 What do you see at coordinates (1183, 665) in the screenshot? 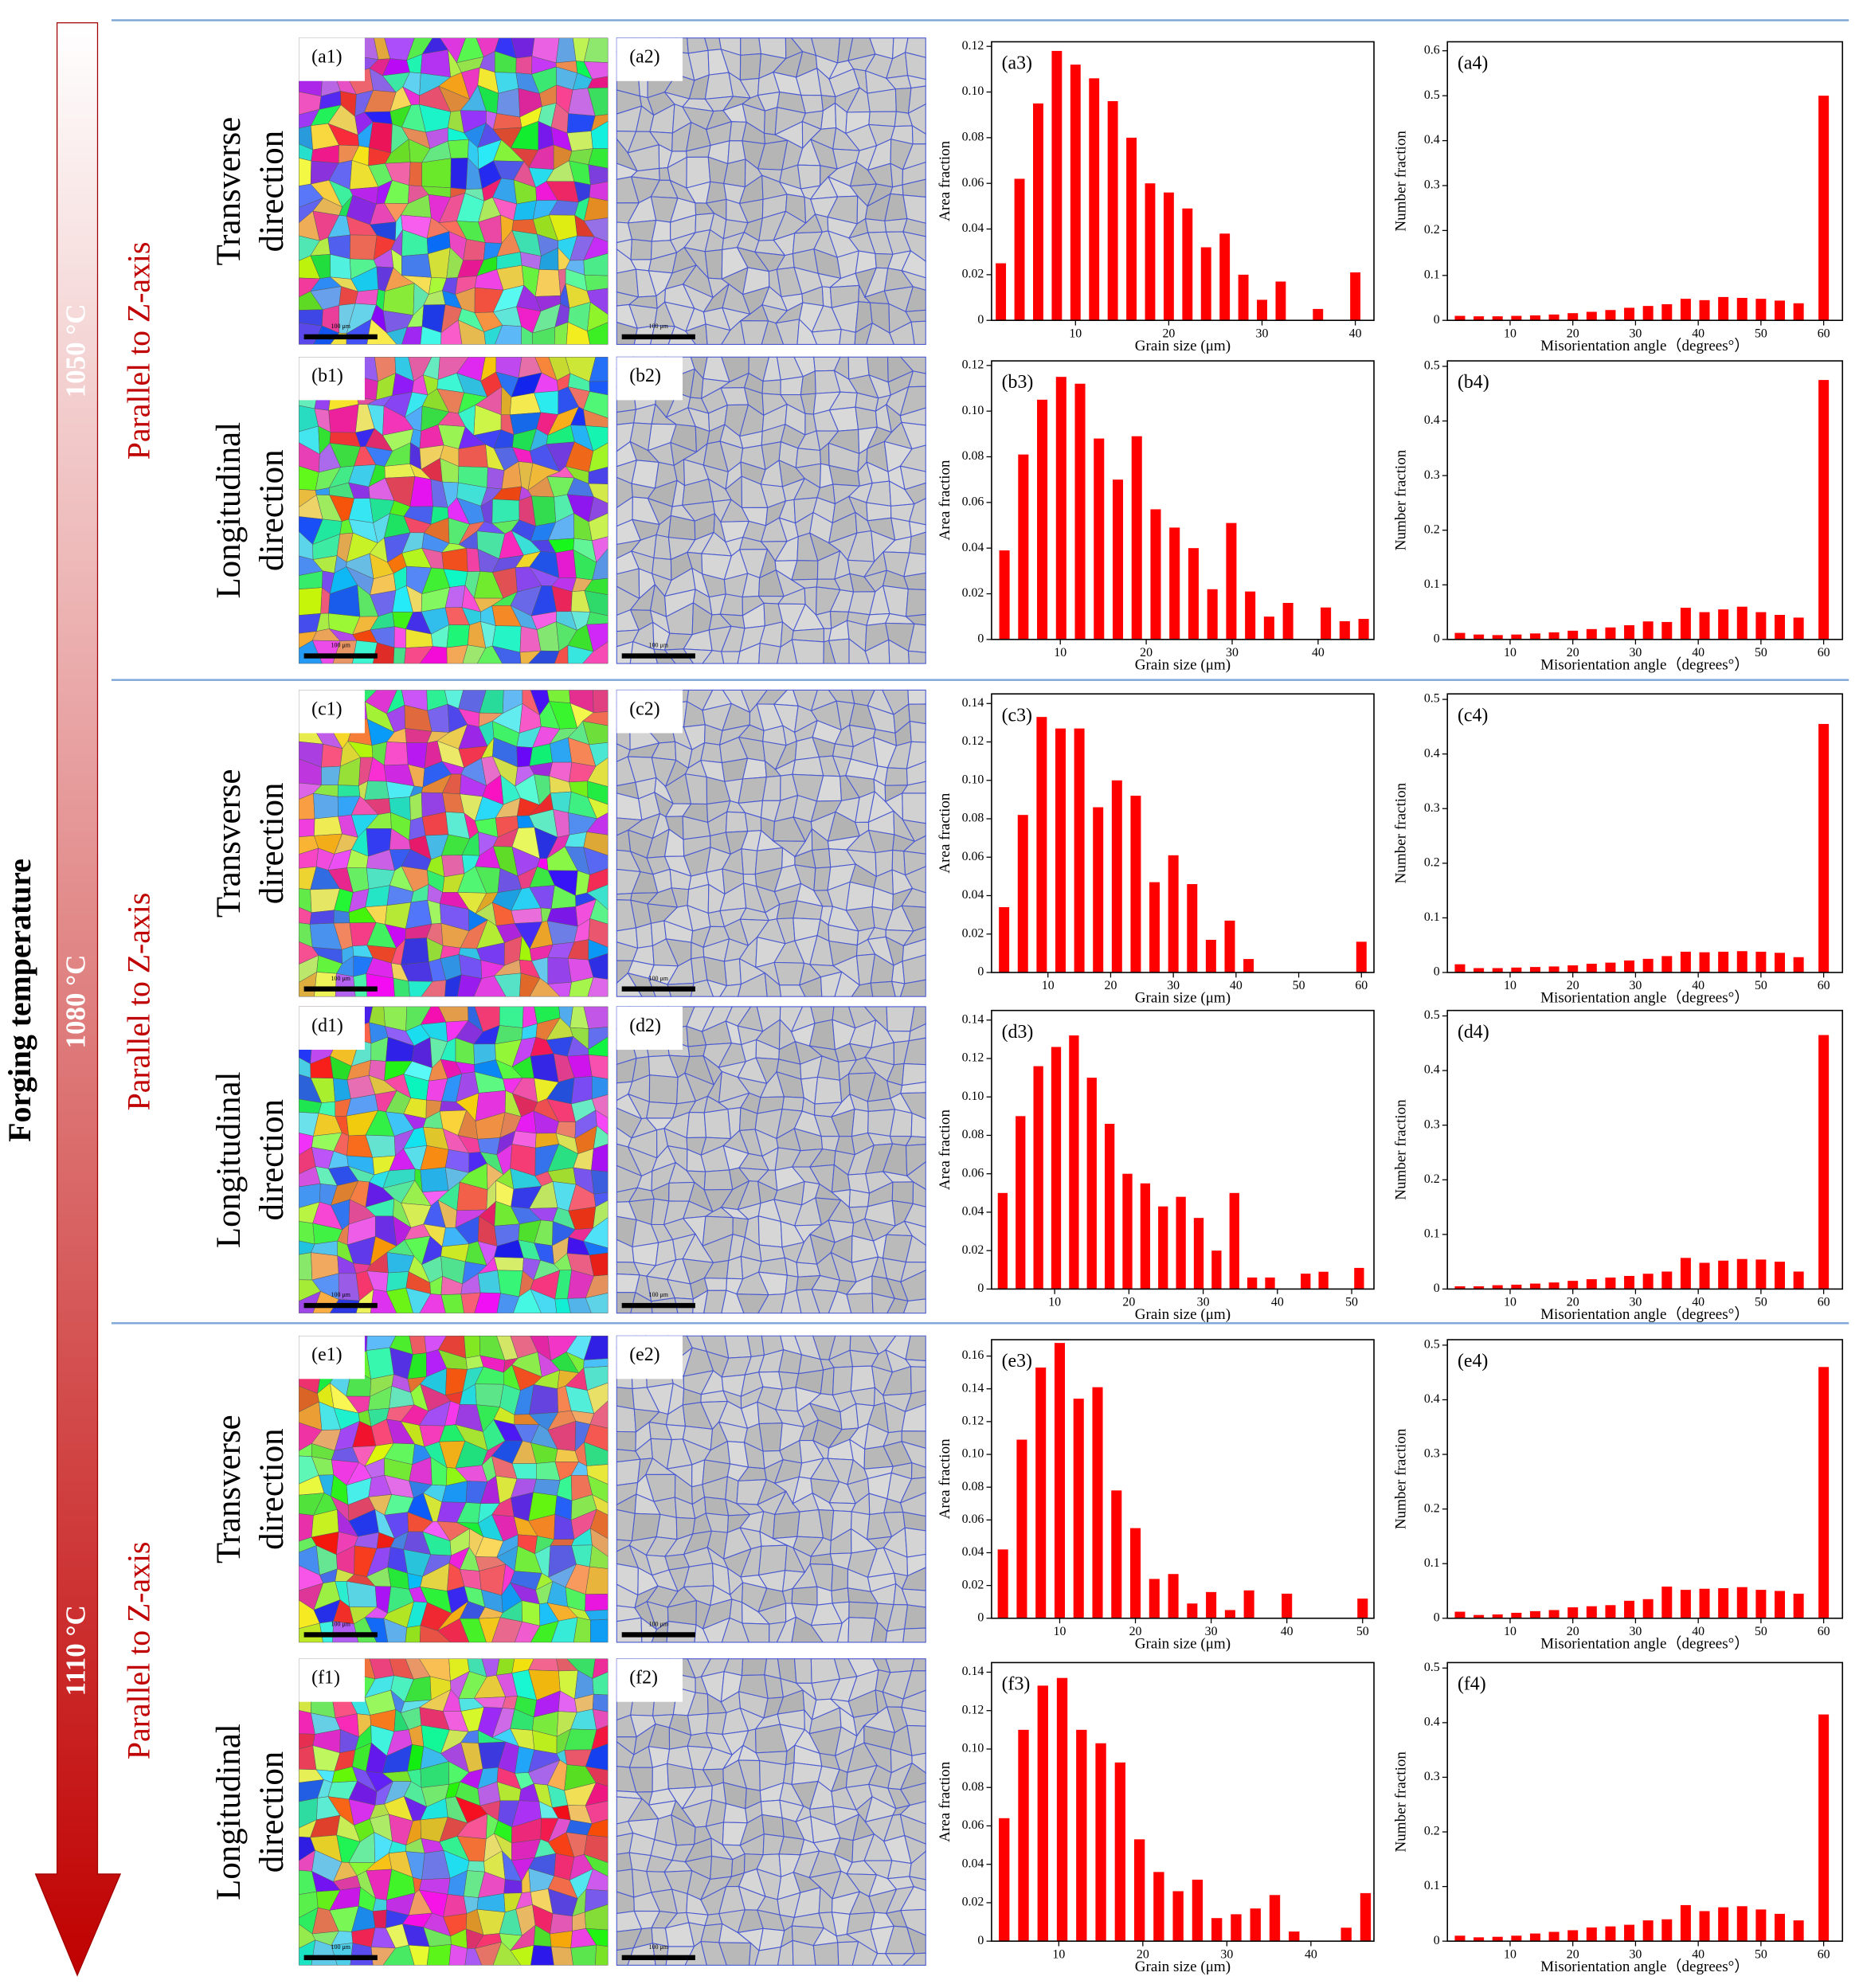
I see `x-axis-label: Grain size (μm)` at bounding box center [1183, 665].